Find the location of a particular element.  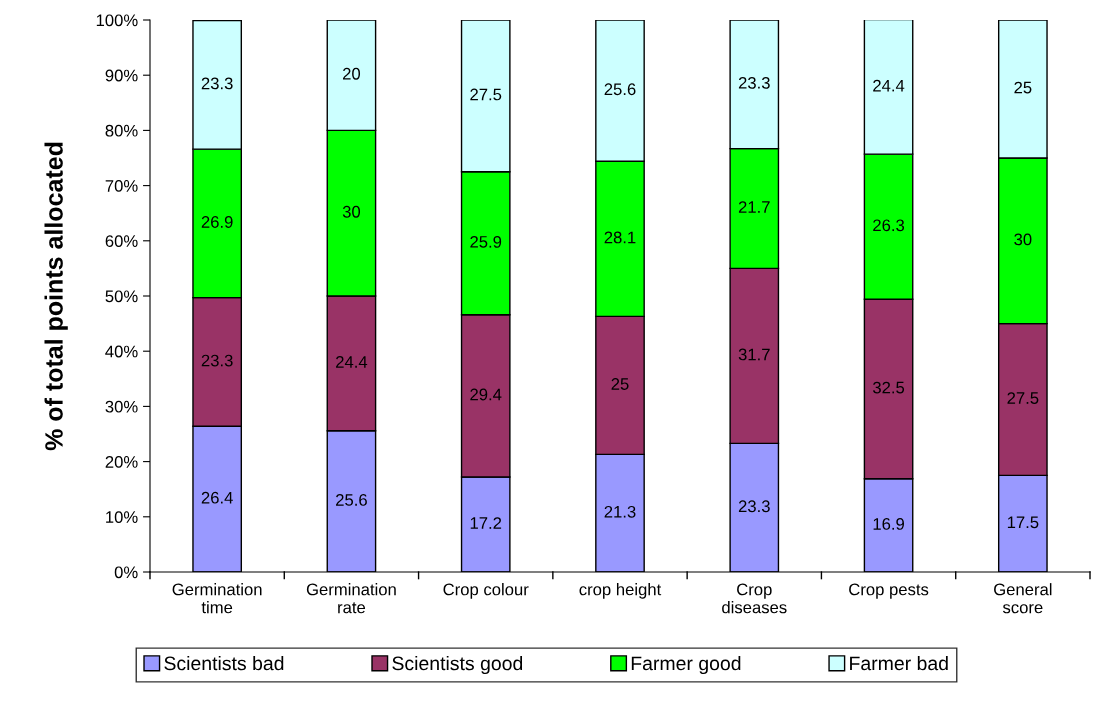

y-tick-label: 90% is located at coordinates (121, 75).